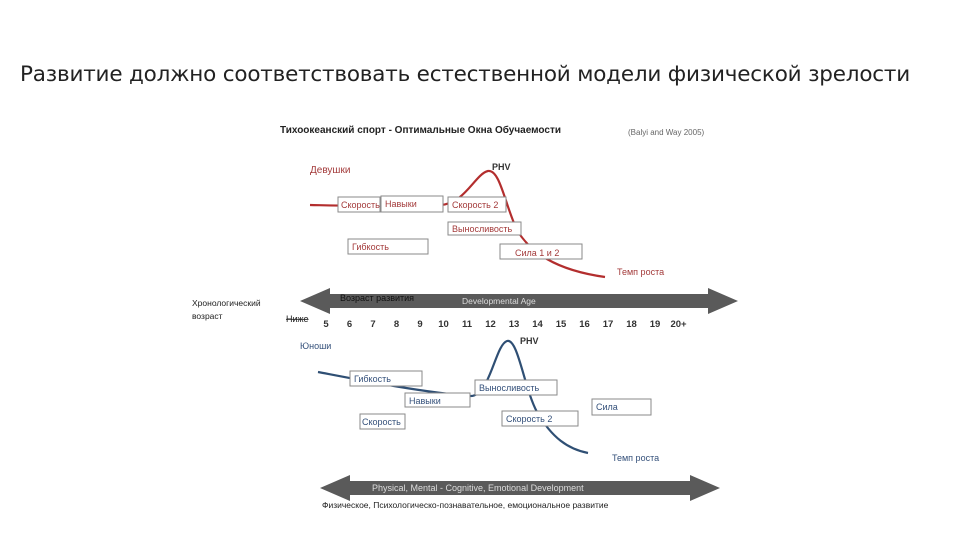 This screenshot has width=960, height=540. What do you see at coordinates (608, 324) in the screenshot?
I see `age-tick-label: 17` at bounding box center [608, 324].